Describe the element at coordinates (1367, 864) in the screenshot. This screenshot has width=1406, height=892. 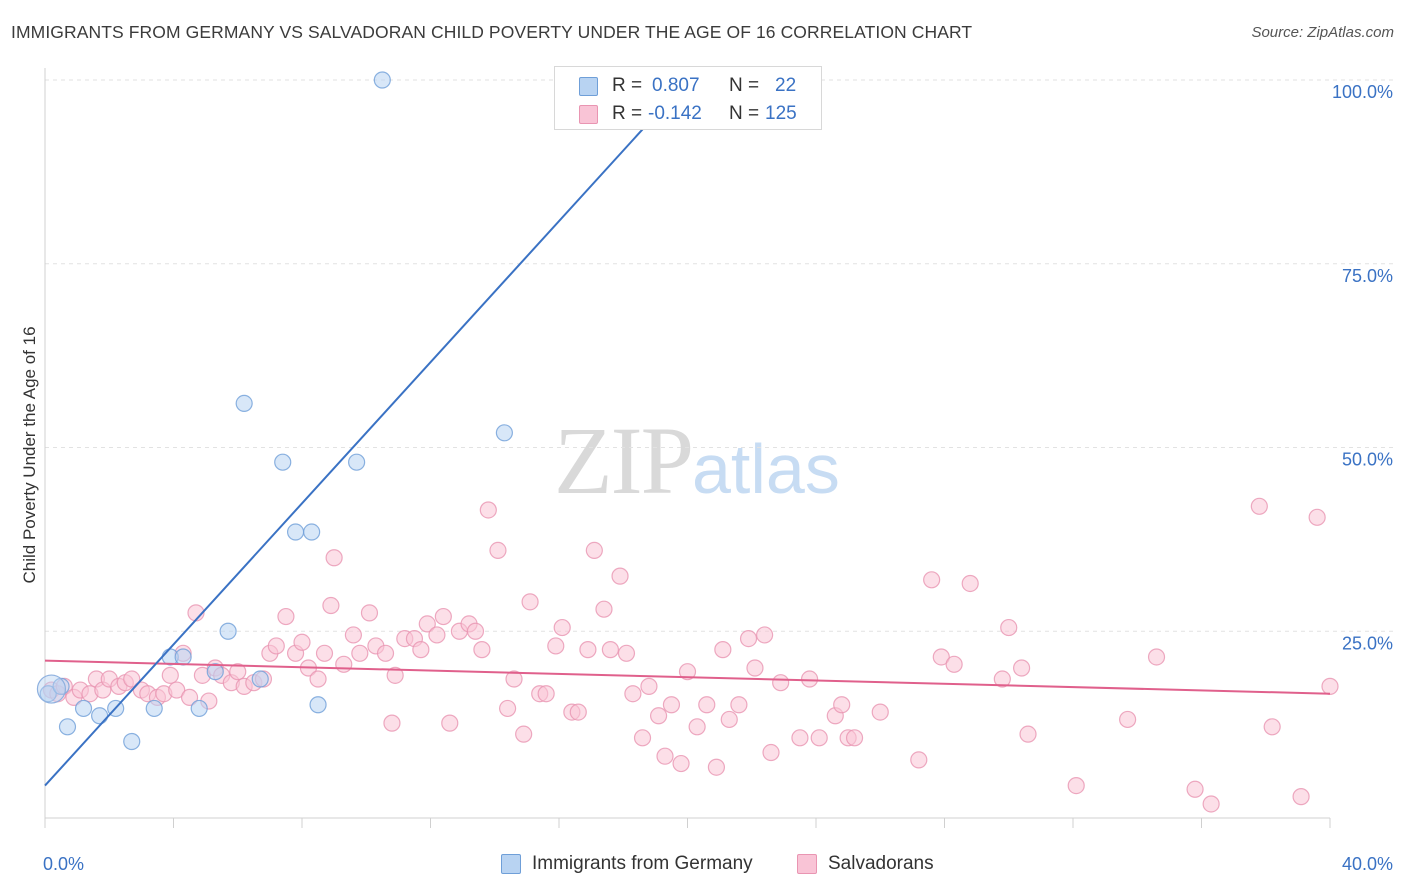
I see `x-tick-label-max: 40.0%` at that location.